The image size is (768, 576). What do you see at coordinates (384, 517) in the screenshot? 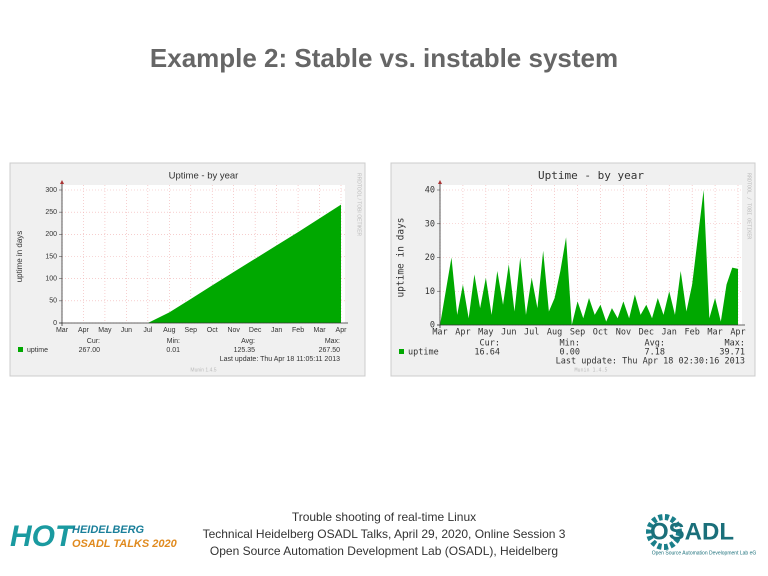
I see `footer-line: Trouble shooting of real-time Linux` at bounding box center [384, 517].